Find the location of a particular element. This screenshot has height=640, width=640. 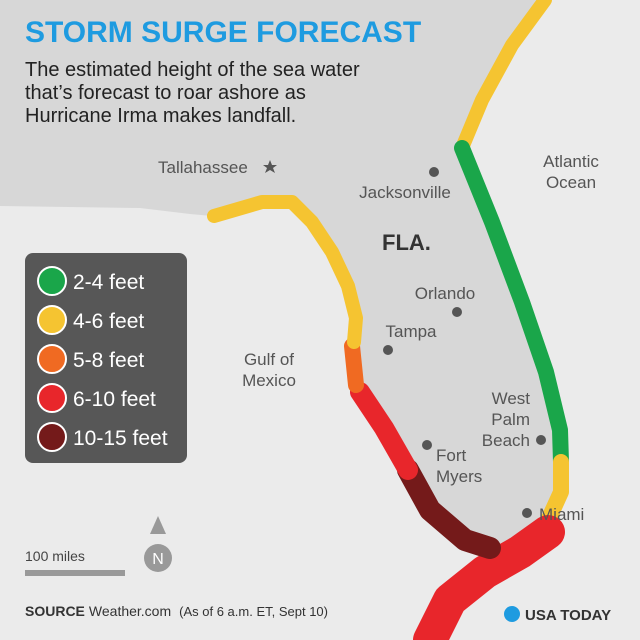

north-label: N is located at coordinates (158, 559).